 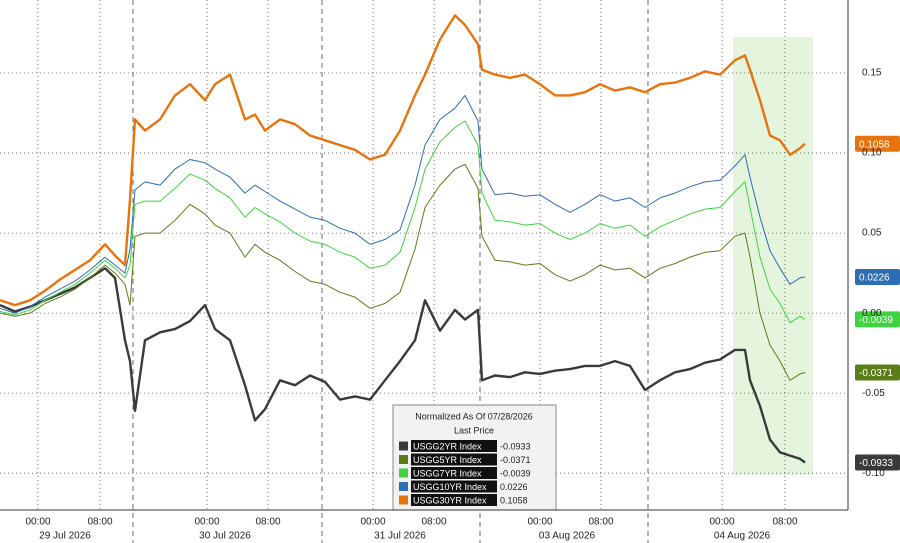 What do you see at coordinates (447, 446) in the screenshot?
I see `legend-name: USGG2YR Index` at bounding box center [447, 446].